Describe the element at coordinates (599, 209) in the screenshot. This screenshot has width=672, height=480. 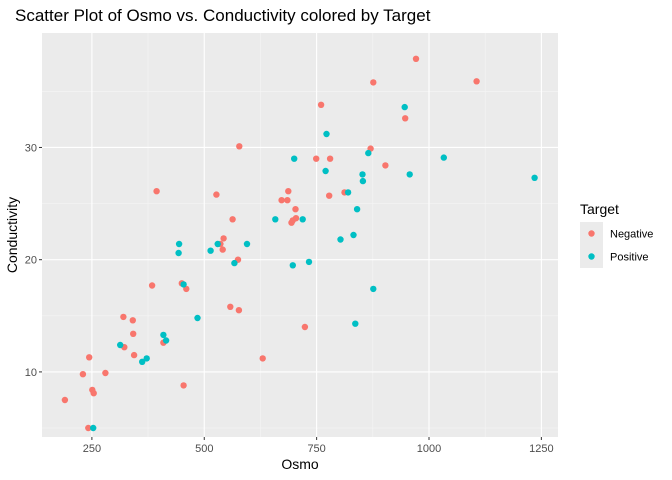
I see `legend-title: Target` at that location.